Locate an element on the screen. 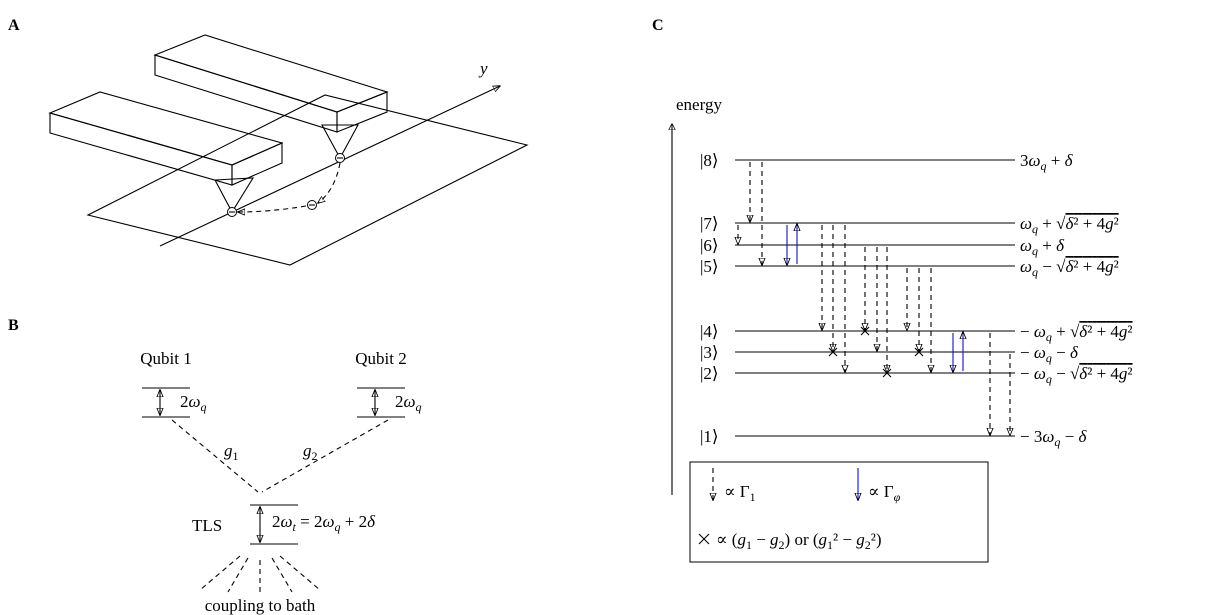 The height and width of the screenshot is (615, 1227). energy-label: − ωq + √δ² + 4g² is located at coordinates (1076, 333).